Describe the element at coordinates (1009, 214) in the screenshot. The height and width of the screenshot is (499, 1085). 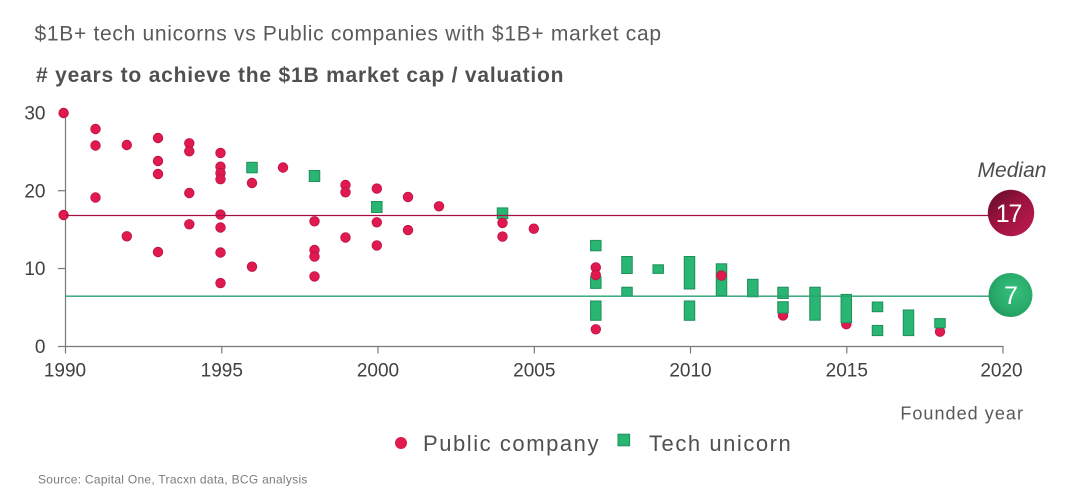
I see `svg-text: 17` at that location.